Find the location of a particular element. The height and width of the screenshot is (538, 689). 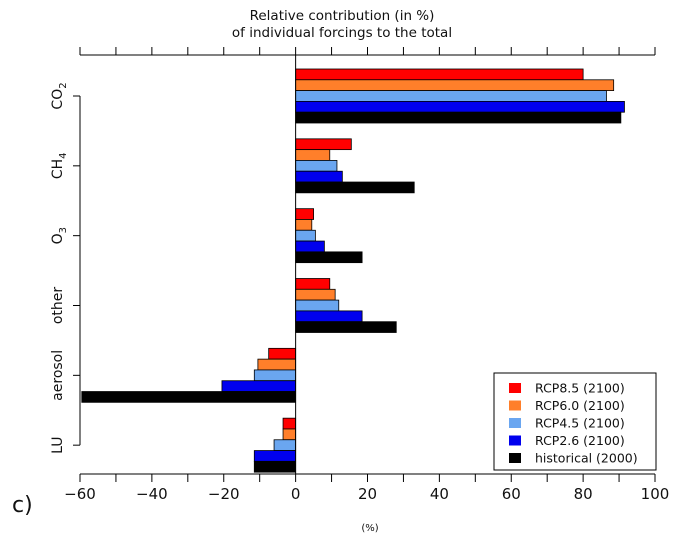

x-tick-labels: −60 −40 −20 0 20 40 60 80 100 is located at coordinates (366, 494).